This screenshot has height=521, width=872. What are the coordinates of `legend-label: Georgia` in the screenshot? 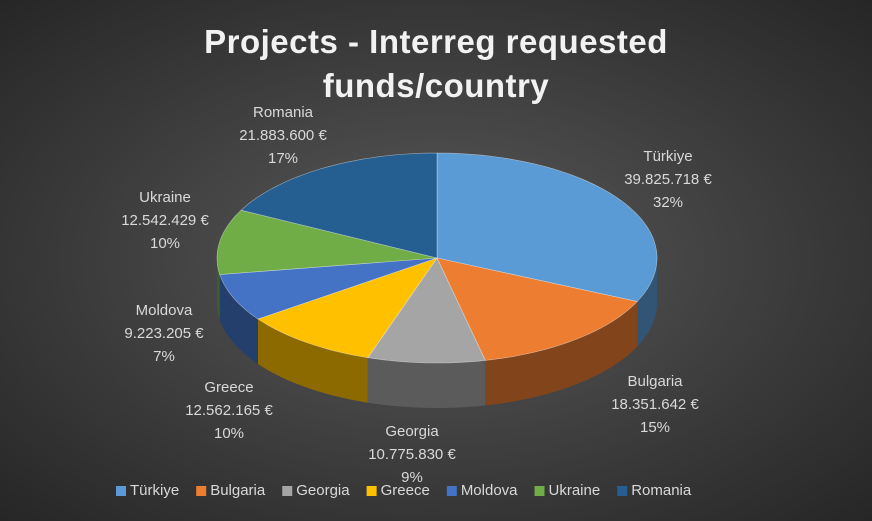 It's located at (323, 490).